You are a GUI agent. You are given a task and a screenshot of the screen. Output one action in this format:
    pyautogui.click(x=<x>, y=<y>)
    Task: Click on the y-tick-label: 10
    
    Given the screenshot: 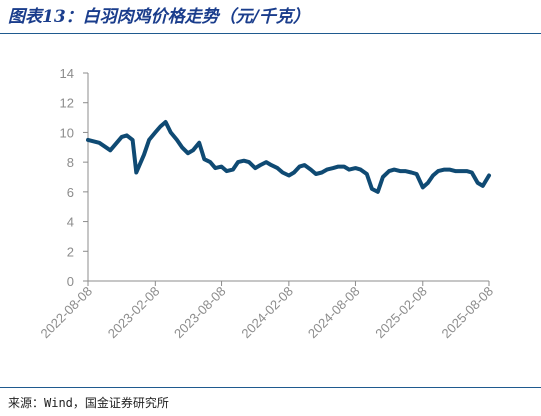 What is the action you would take?
    pyautogui.click(x=67, y=132)
    